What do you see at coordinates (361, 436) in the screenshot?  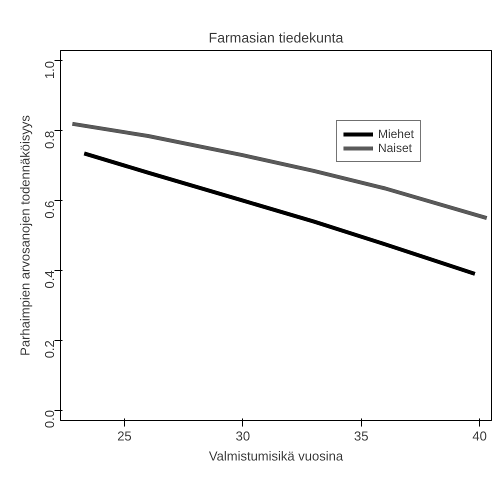 I see `x-tick-label: 35` at bounding box center [361, 436].